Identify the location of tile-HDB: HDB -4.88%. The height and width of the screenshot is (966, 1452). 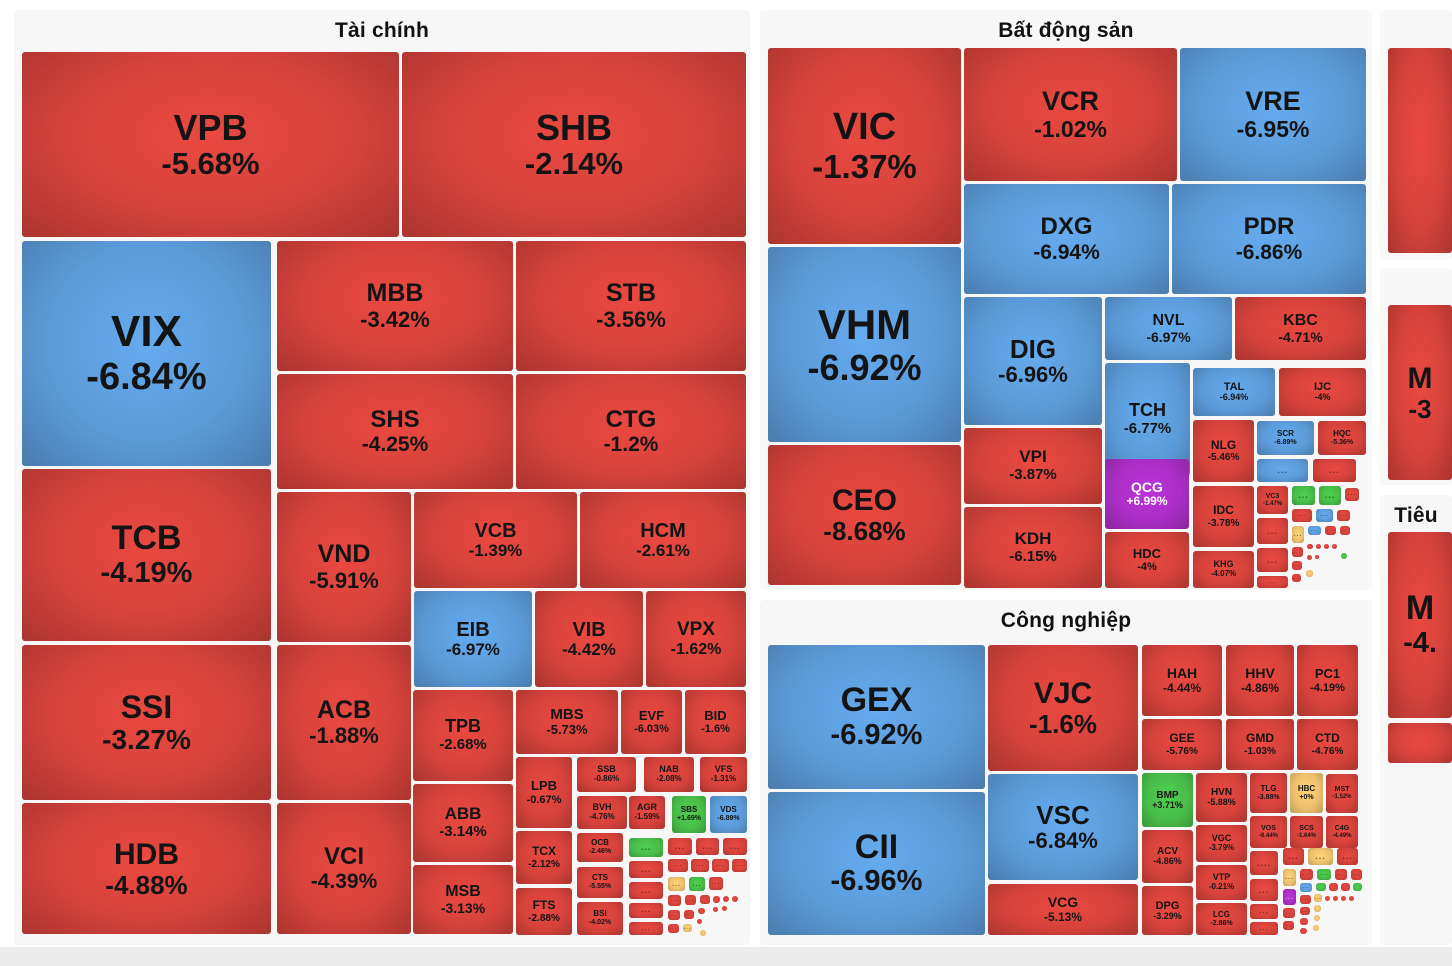
(146, 868).